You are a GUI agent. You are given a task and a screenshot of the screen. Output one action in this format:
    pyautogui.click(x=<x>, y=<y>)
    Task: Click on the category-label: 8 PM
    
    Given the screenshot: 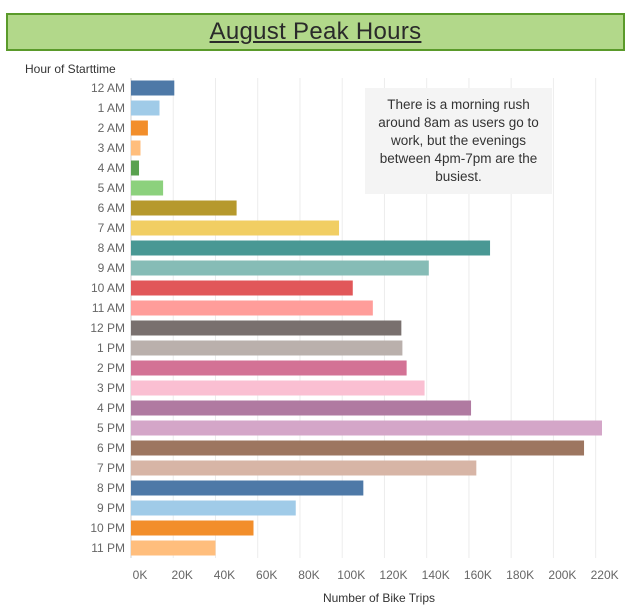 What is the action you would take?
    pyautogui.click(x=111, y=488)
    